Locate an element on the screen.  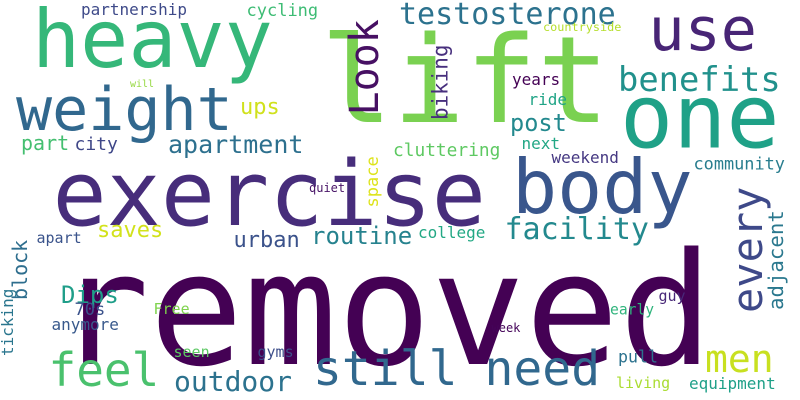
word-weekend: weekend is located at coordinates (585, 157).